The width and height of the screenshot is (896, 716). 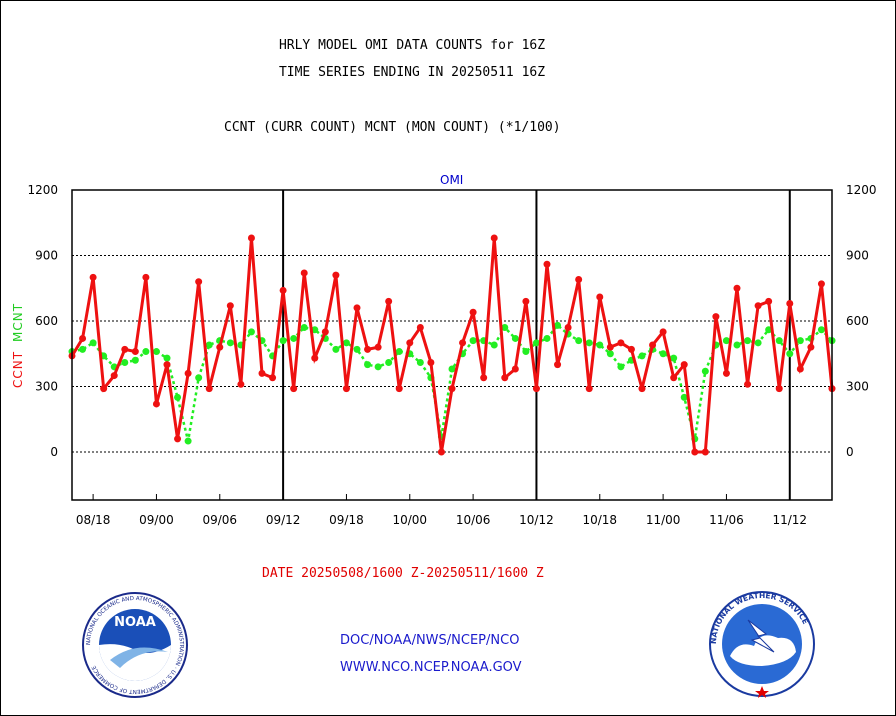 What do you see at coordinates (861, 190) in the screenshot?
I see `y-tick-label-right: 1200` at bounding box center [861, 190].